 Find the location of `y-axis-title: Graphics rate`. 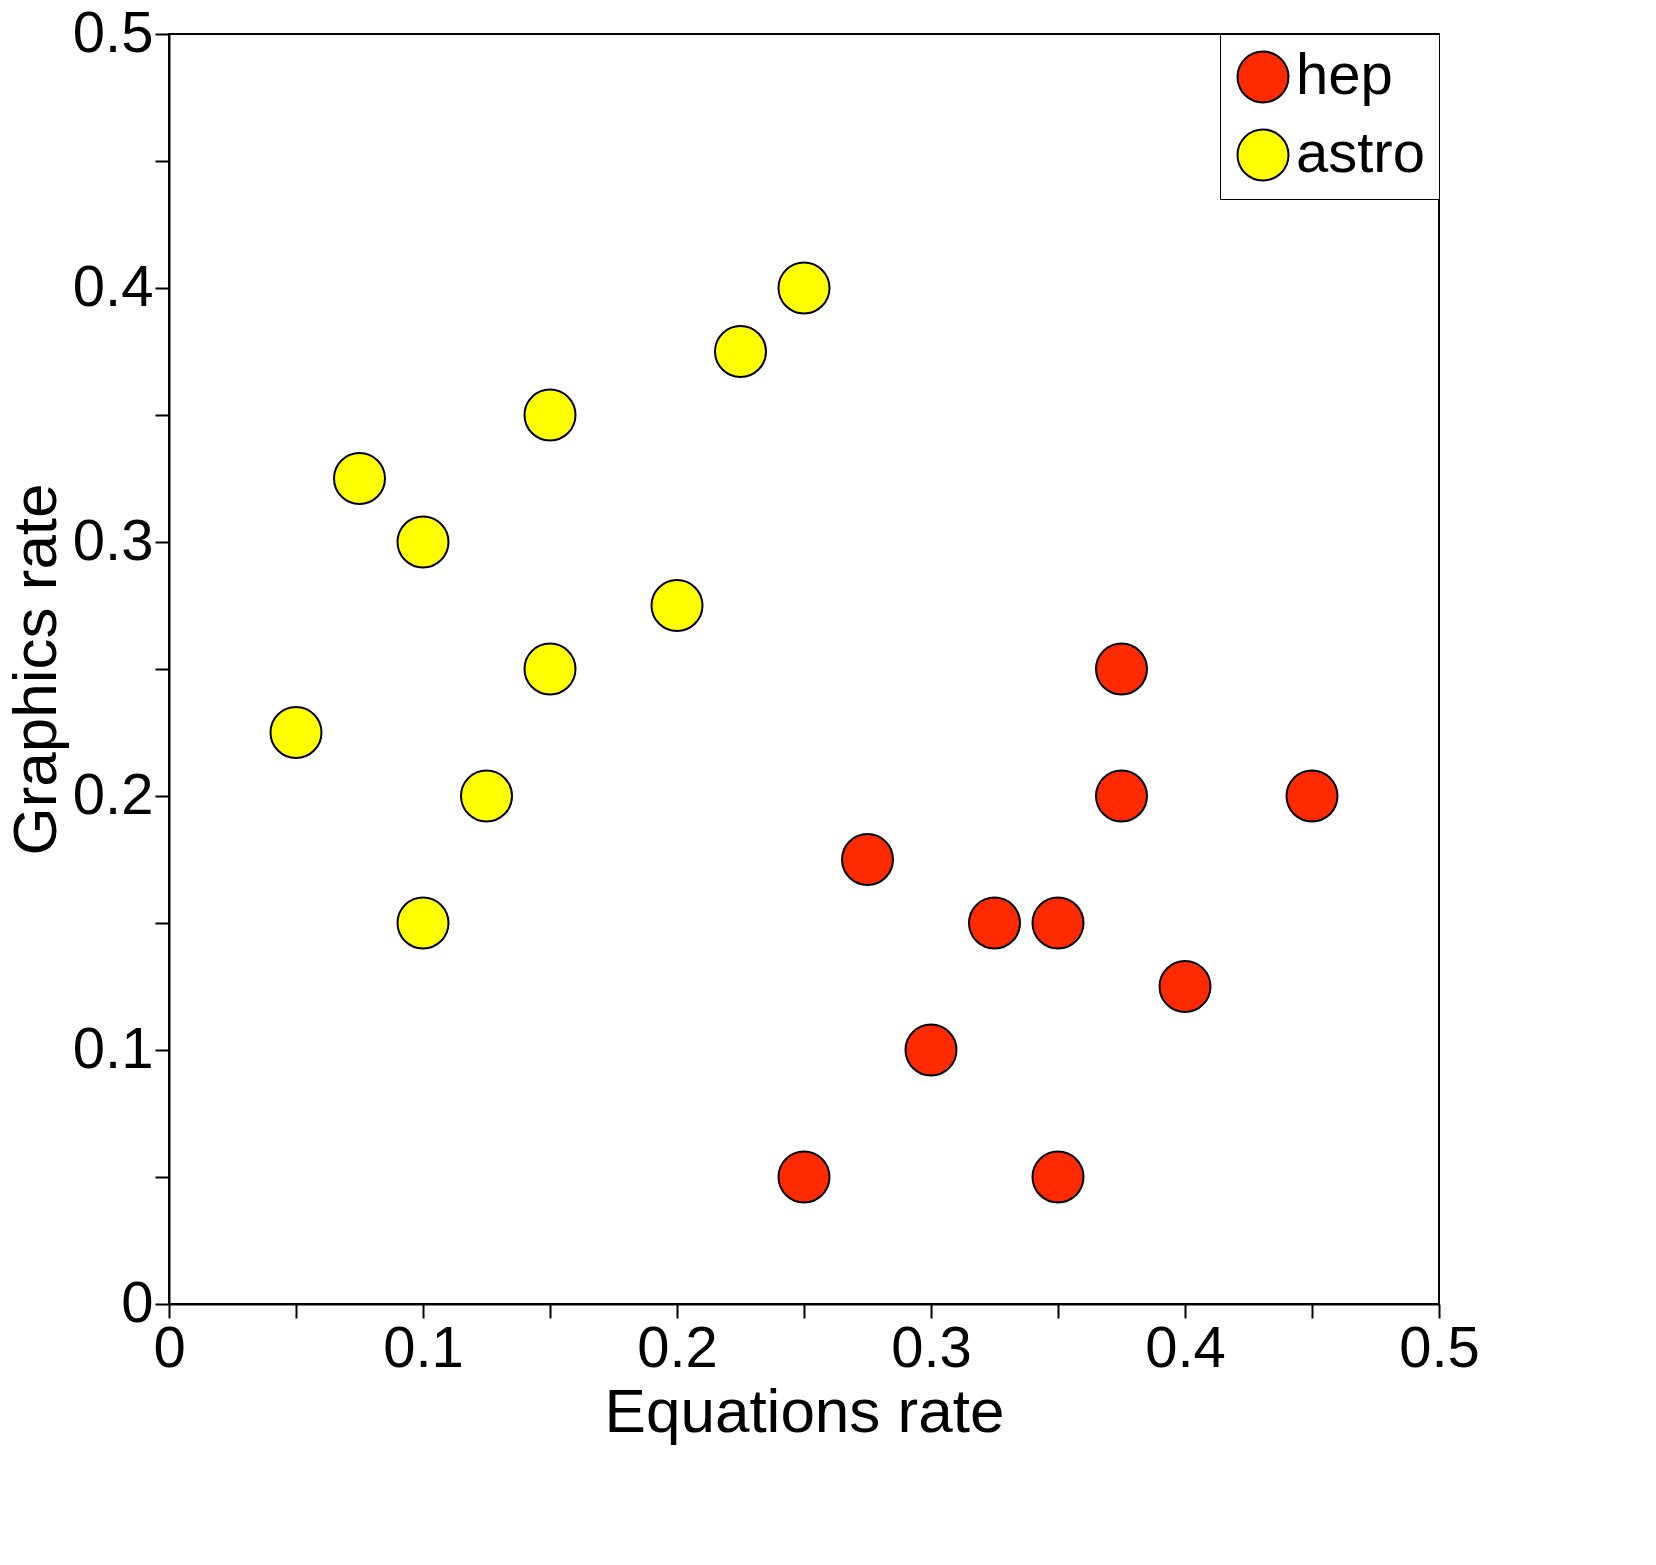

y-axis-title: Graphics rate is located at coordinates (34, 669).